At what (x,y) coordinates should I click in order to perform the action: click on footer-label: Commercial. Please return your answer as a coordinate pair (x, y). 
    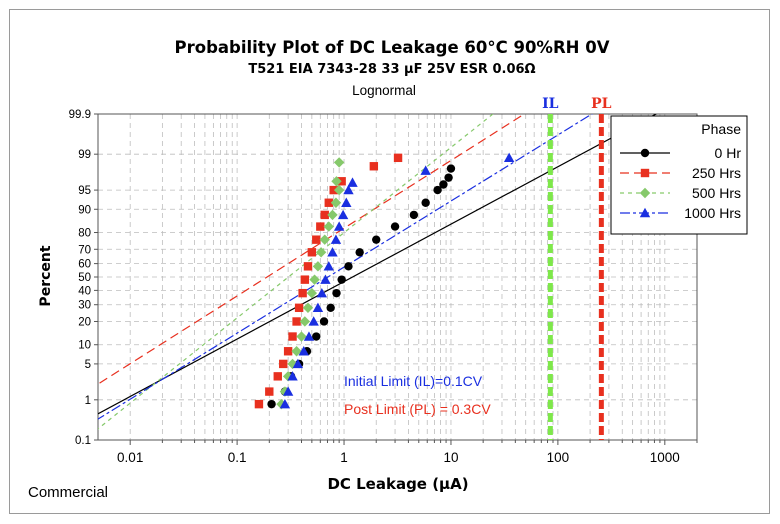
    Looking at the image, I should click on (68, 492).